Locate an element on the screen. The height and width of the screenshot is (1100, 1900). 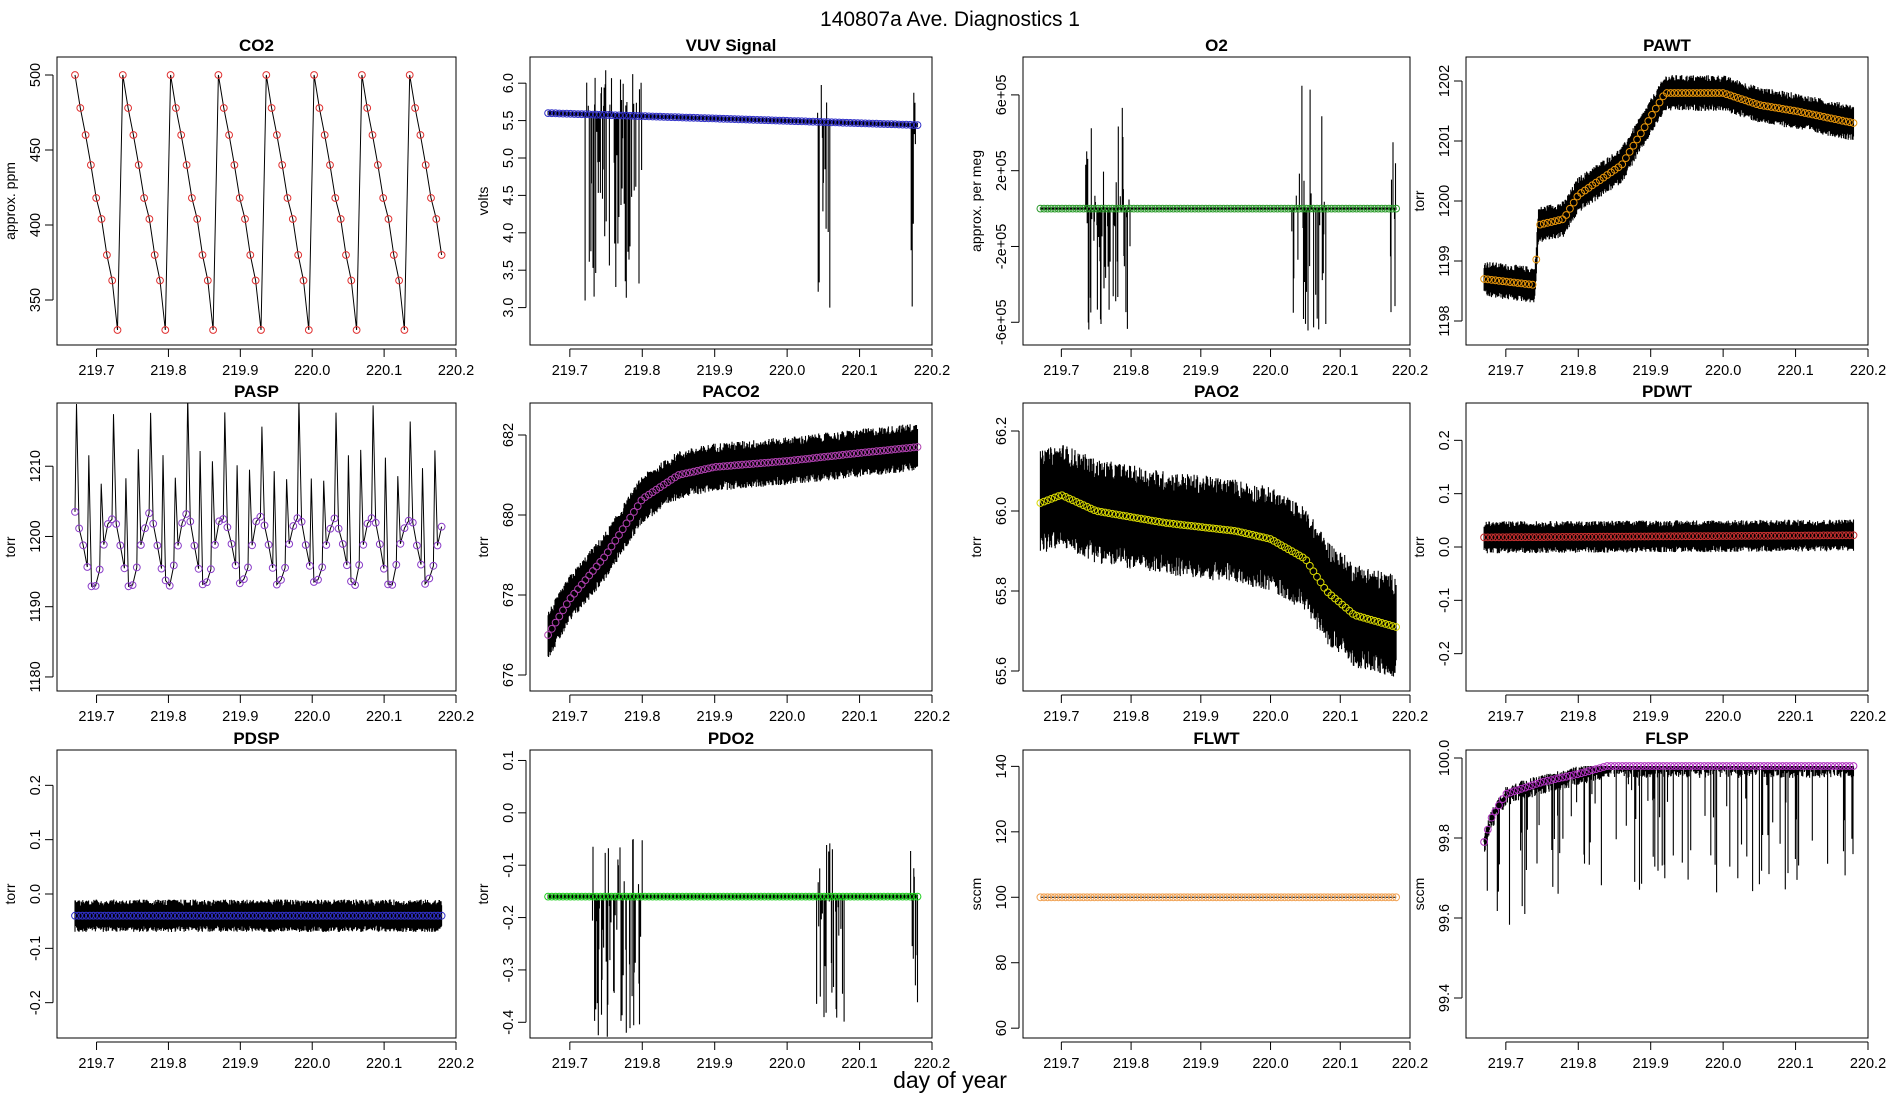
x-tick-label: 219.7 is located at coordinates (1506, 1064).